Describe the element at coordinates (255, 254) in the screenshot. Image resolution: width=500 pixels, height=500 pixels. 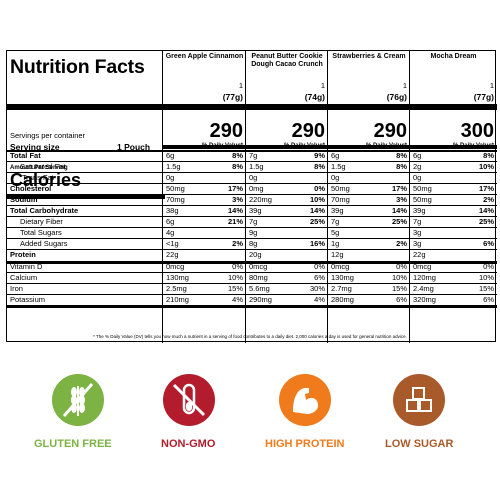
I see `nutrient-amount: 20g` at that location.